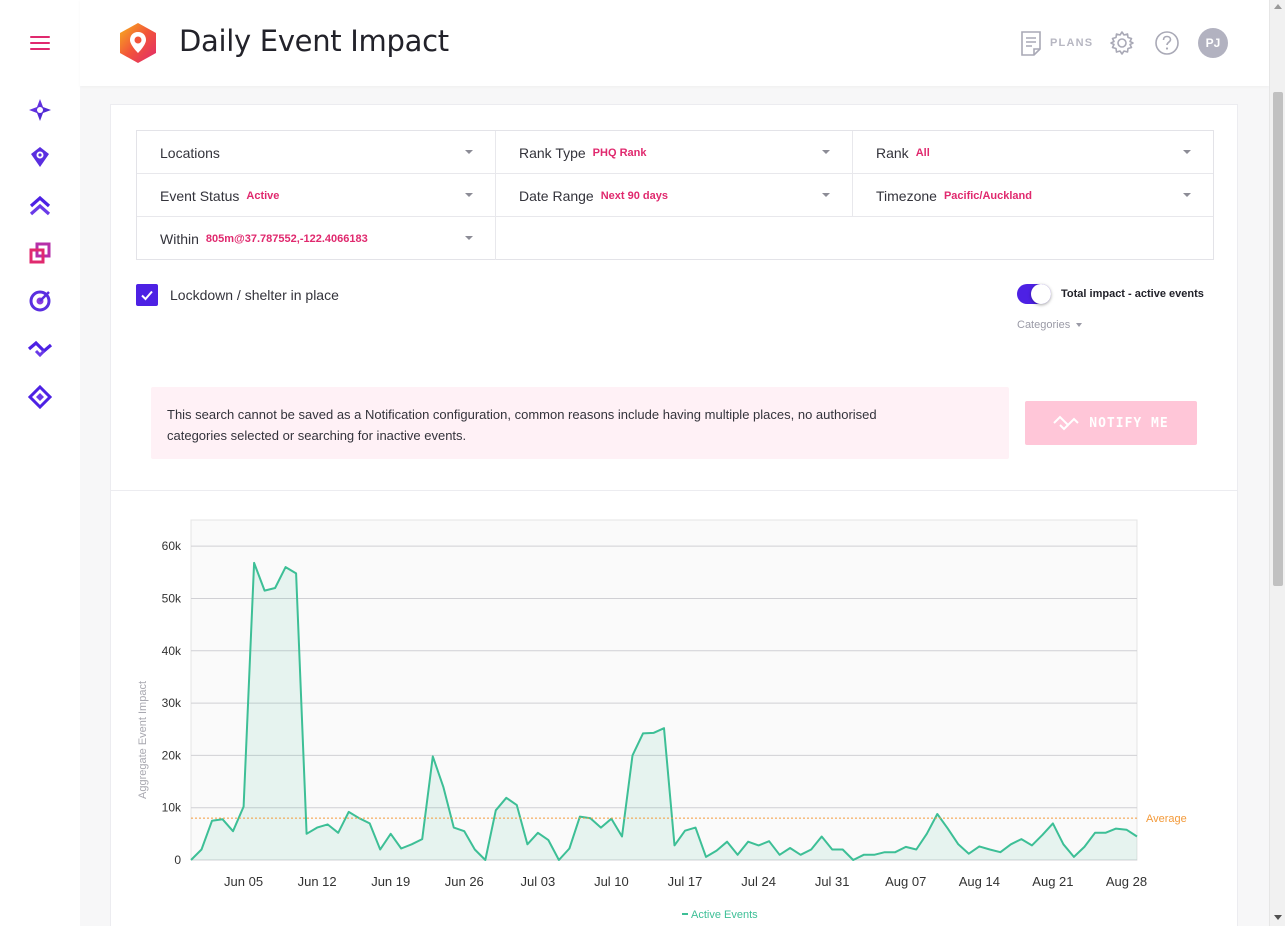  Describe the element at coordinates (1122, 43) in the screenshot. I see `gear-icon` at that location.